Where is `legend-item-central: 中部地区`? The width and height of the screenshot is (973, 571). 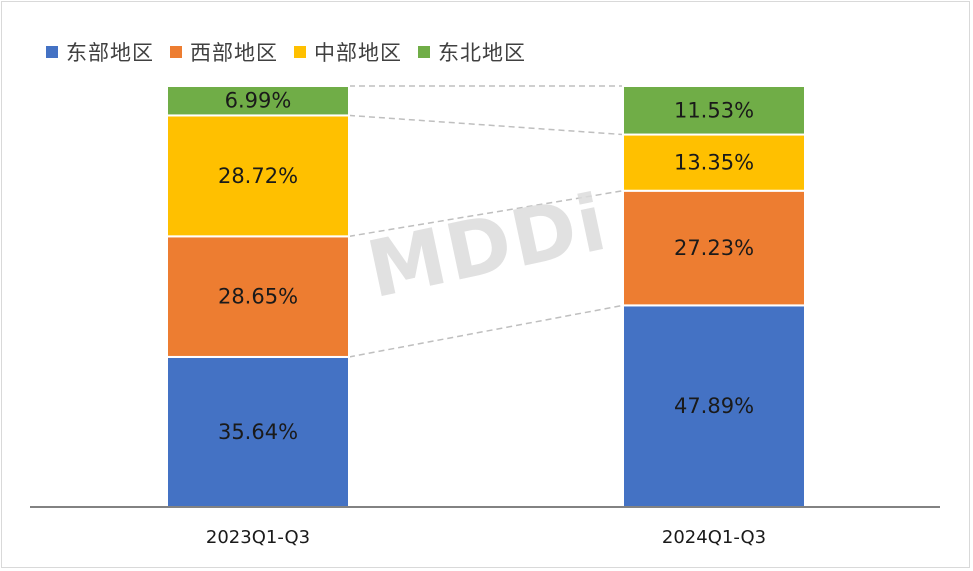 legend-item-central: 中部地区 is located at coordinates (348, 52).